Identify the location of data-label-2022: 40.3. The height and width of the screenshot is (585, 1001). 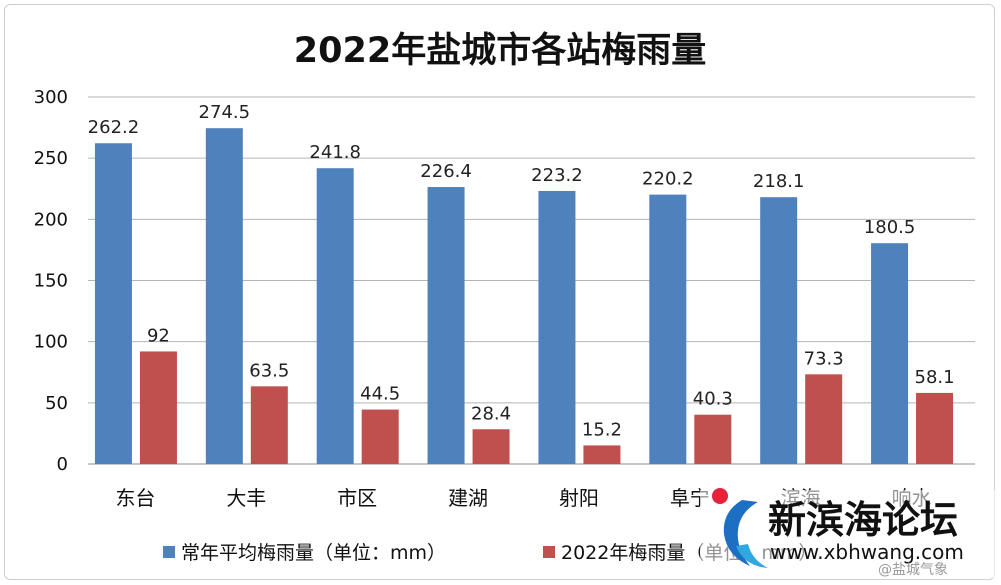
(713, 399).